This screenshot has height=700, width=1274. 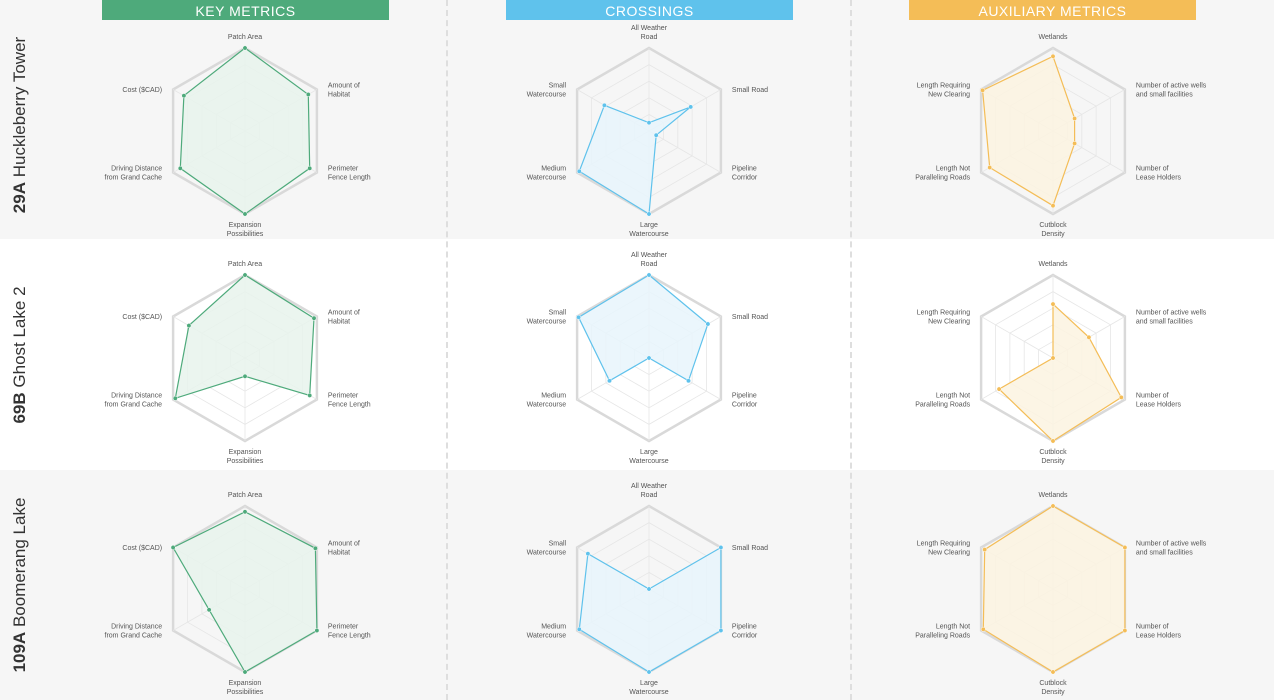 What do you see at coordinates (1053, 264) in the screenshot?
I see `radar-axis-label: Wetlands` at bounding box center [1053, 264].